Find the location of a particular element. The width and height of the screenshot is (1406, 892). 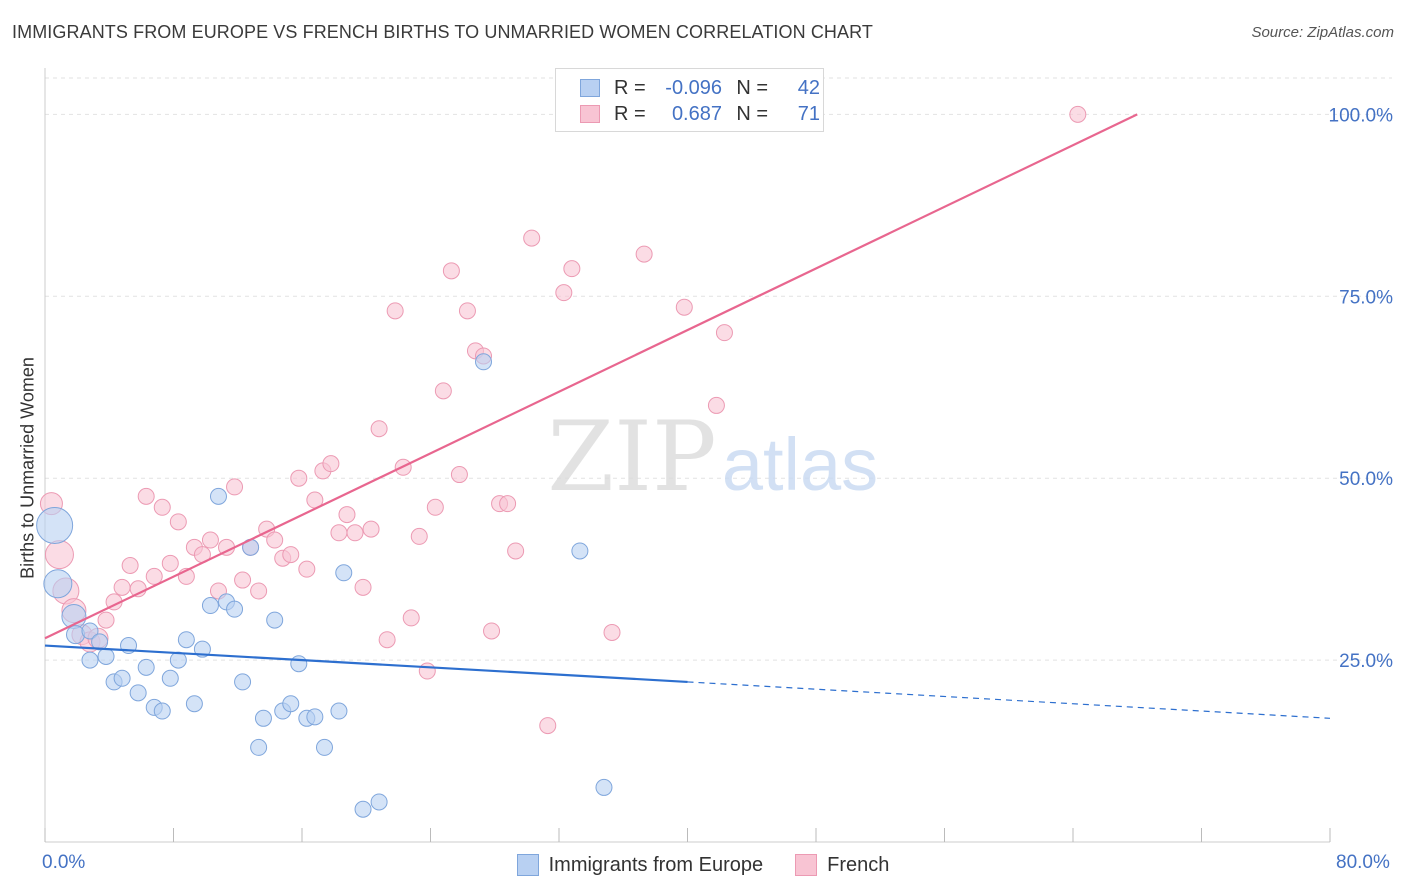

series-label-french: French is located at coordinates (858, 864).